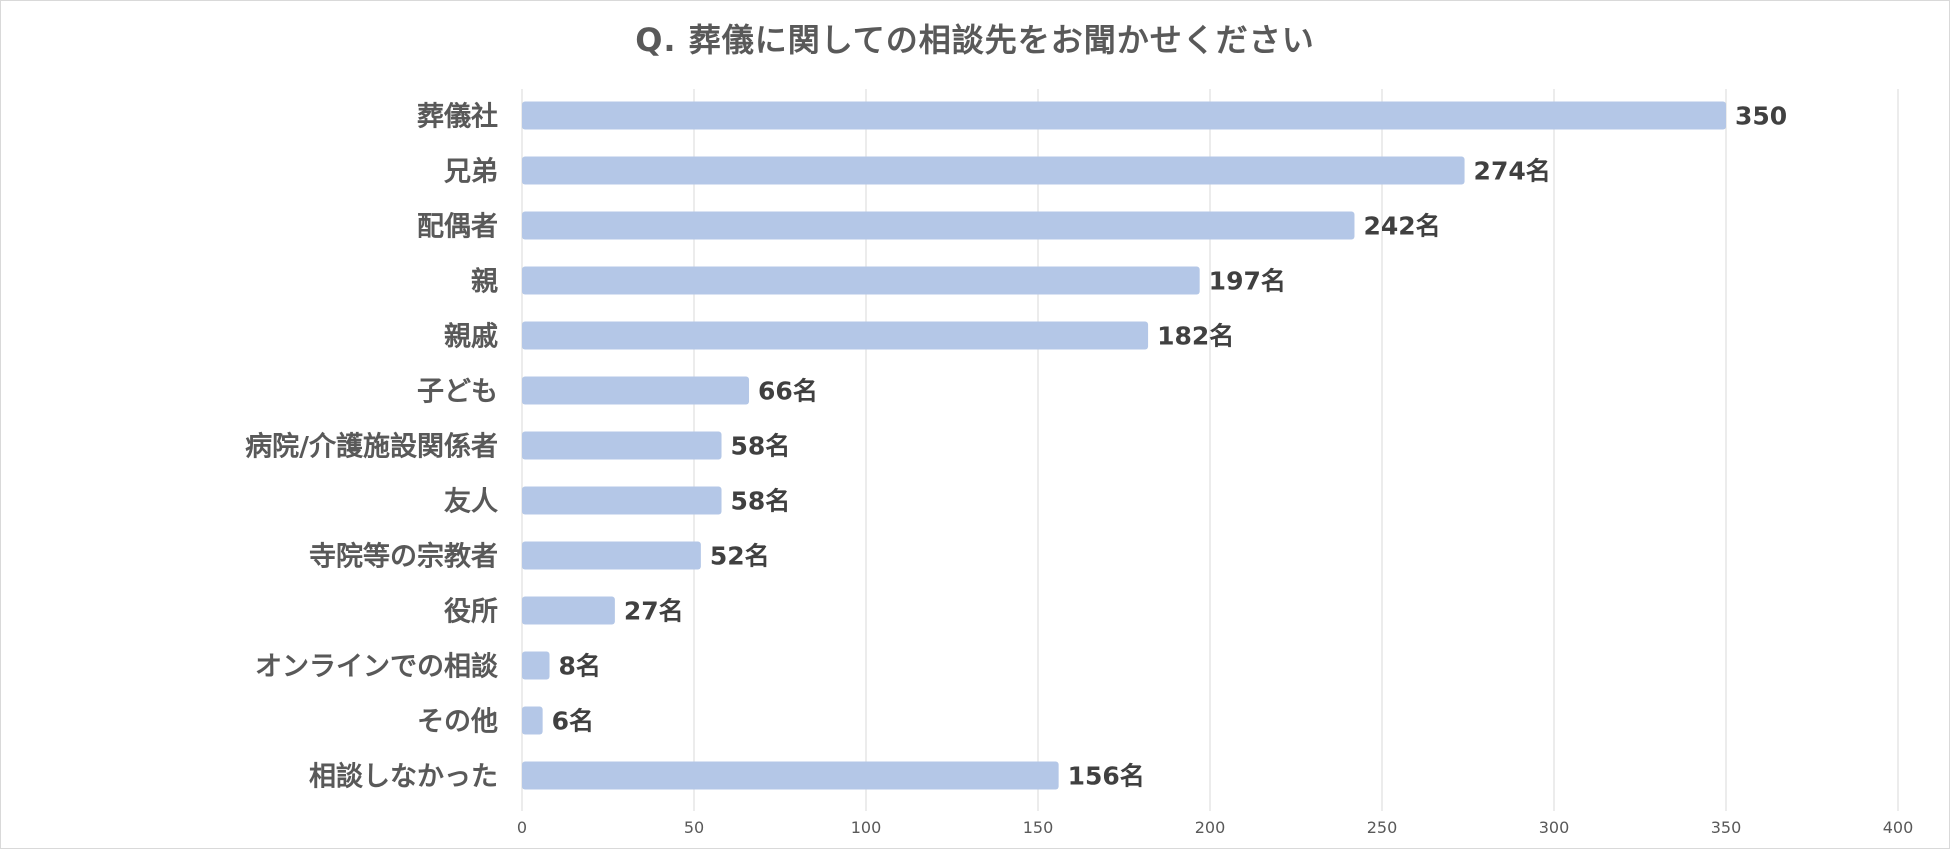 The height and width of the screenshot is (849, 1950). I want to click on category-label: 葬儀社, so click(457, 117).